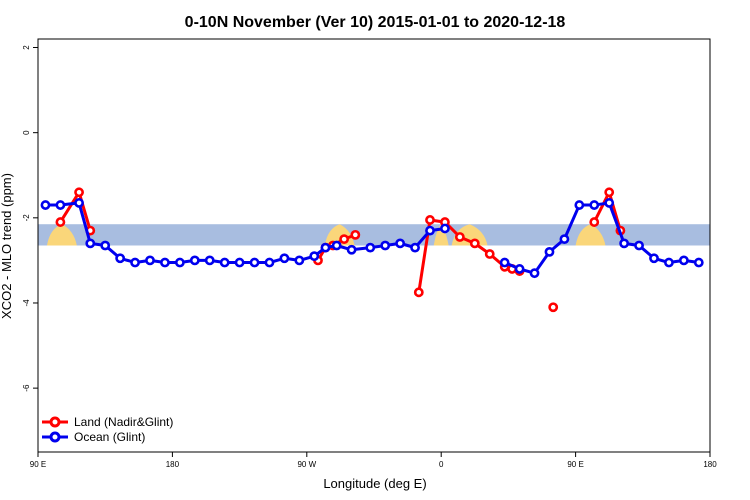 The height and width of the screenshot is (500, 750). What do you see at coordinates (373, 460) in the screenshot?
I see `x-axis: 90 E 180 90 W 0 90 E 180` at bounding box center [373, 460].